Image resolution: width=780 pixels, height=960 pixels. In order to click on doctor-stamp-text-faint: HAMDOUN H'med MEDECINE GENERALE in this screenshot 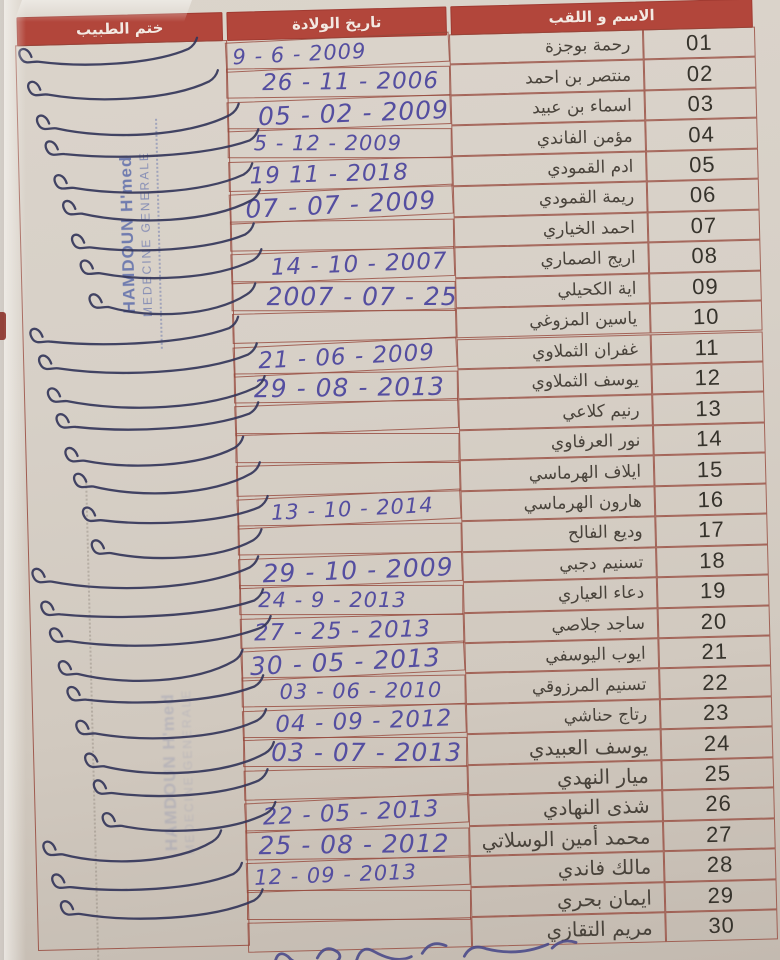, I will do `click(177, 772)`.